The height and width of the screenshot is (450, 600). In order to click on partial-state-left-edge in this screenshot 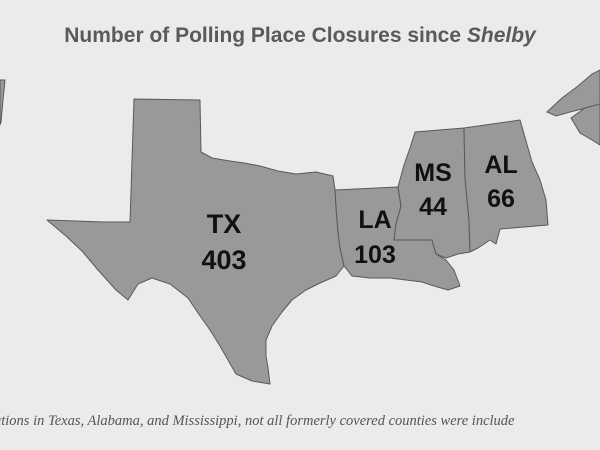, I will do `click(3, 102)`.